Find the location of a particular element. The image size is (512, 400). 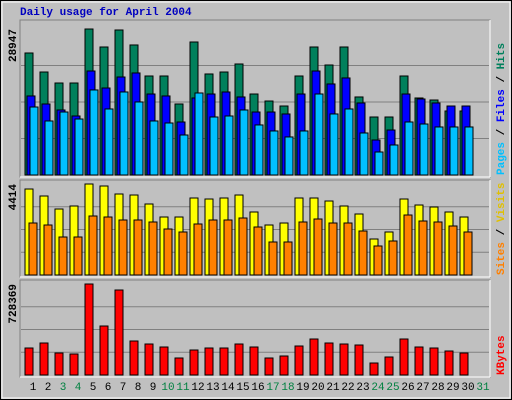

x-tick-label: 15 is located at coordinates (242, 388).